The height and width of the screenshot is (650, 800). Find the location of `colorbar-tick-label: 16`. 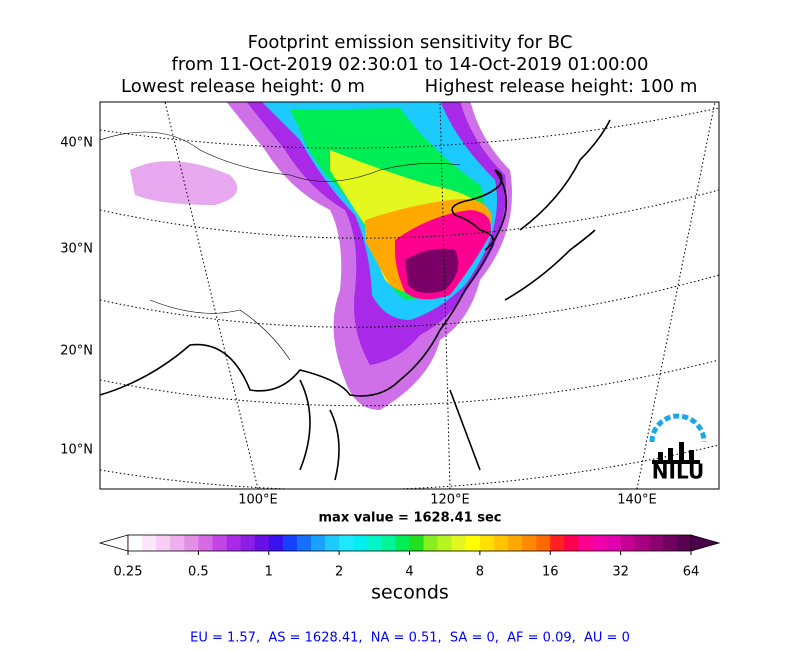

colorbar-tick-label: 16 is located at coordinates (550, 572).